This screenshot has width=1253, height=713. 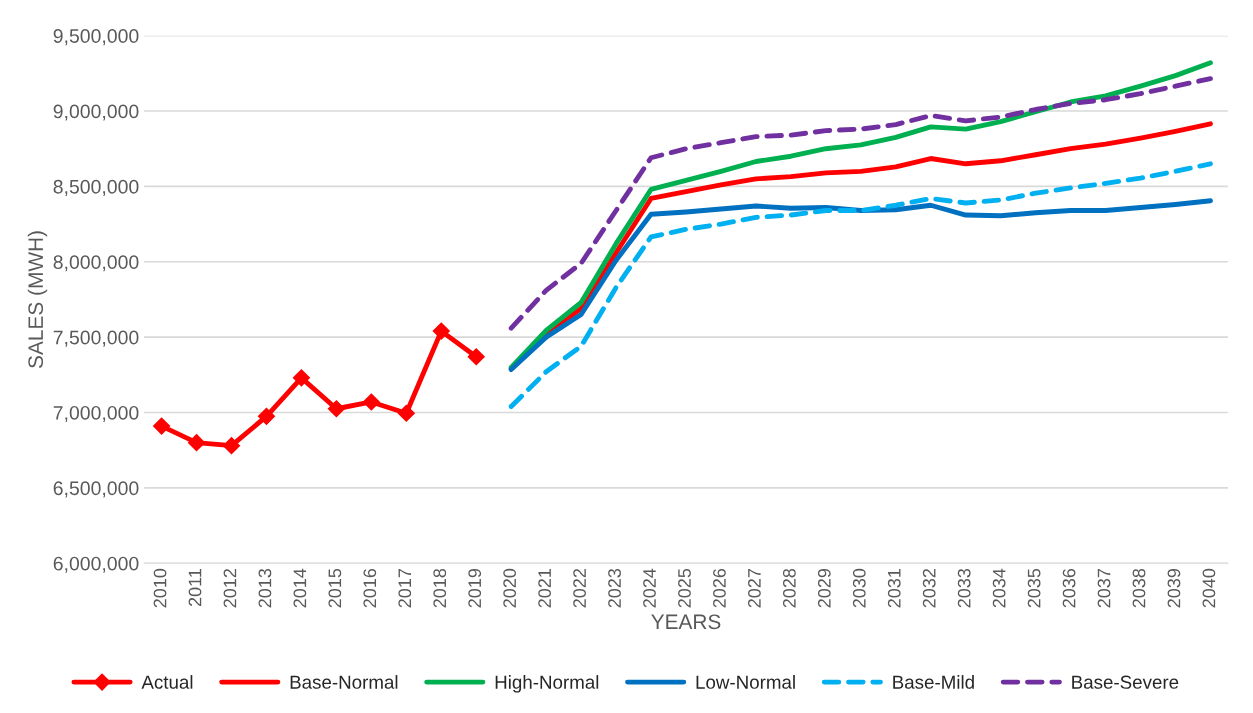 What do you see at coordinates (686, 622) in the screenshot?
I see `x-axis-title: YEARS` at bounding box center [686, 622].